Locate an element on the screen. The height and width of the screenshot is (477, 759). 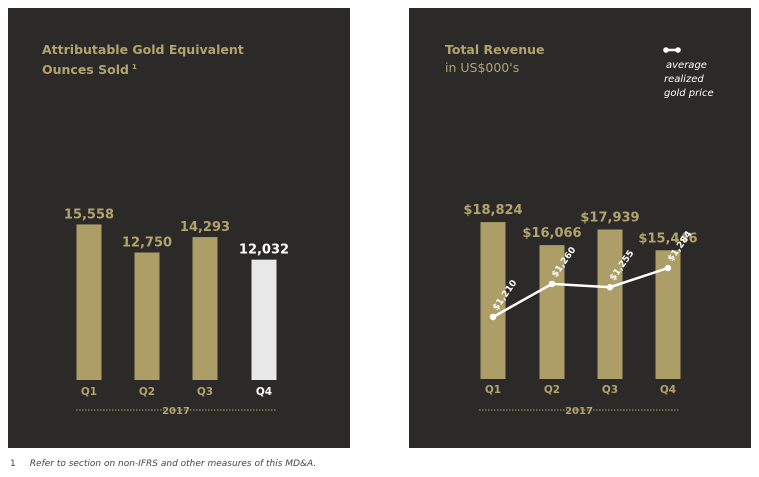
revenue-bar-q3 is located at coordinates (610, 304).